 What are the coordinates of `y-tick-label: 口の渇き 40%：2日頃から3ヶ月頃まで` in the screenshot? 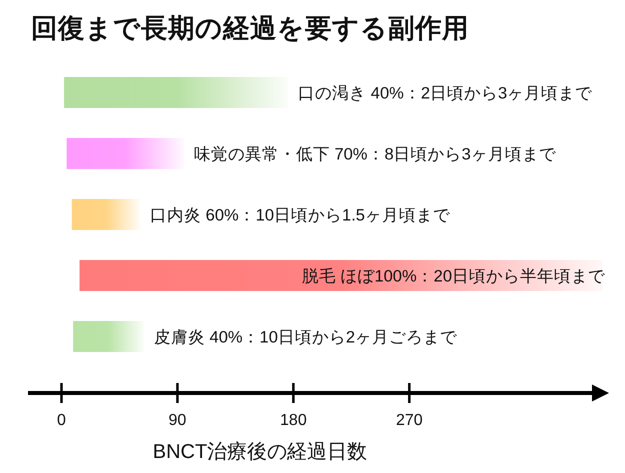 It's located at (446, 93).